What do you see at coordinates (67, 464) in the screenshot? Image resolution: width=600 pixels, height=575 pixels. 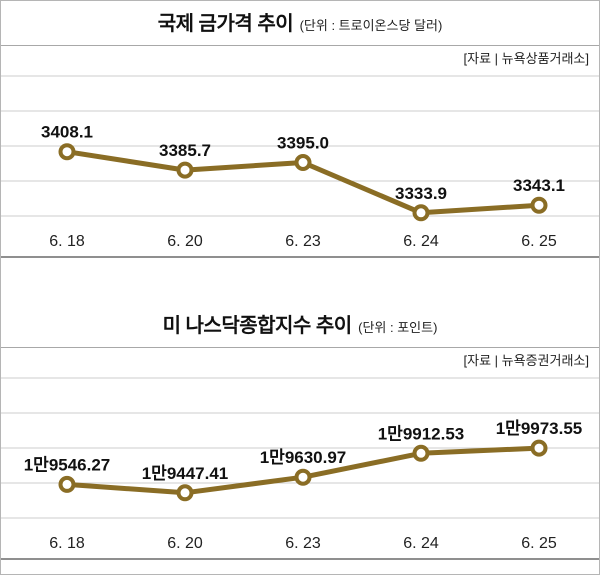 I see `data-point-label: 1만9546.27` at bounding box center [67, 464].